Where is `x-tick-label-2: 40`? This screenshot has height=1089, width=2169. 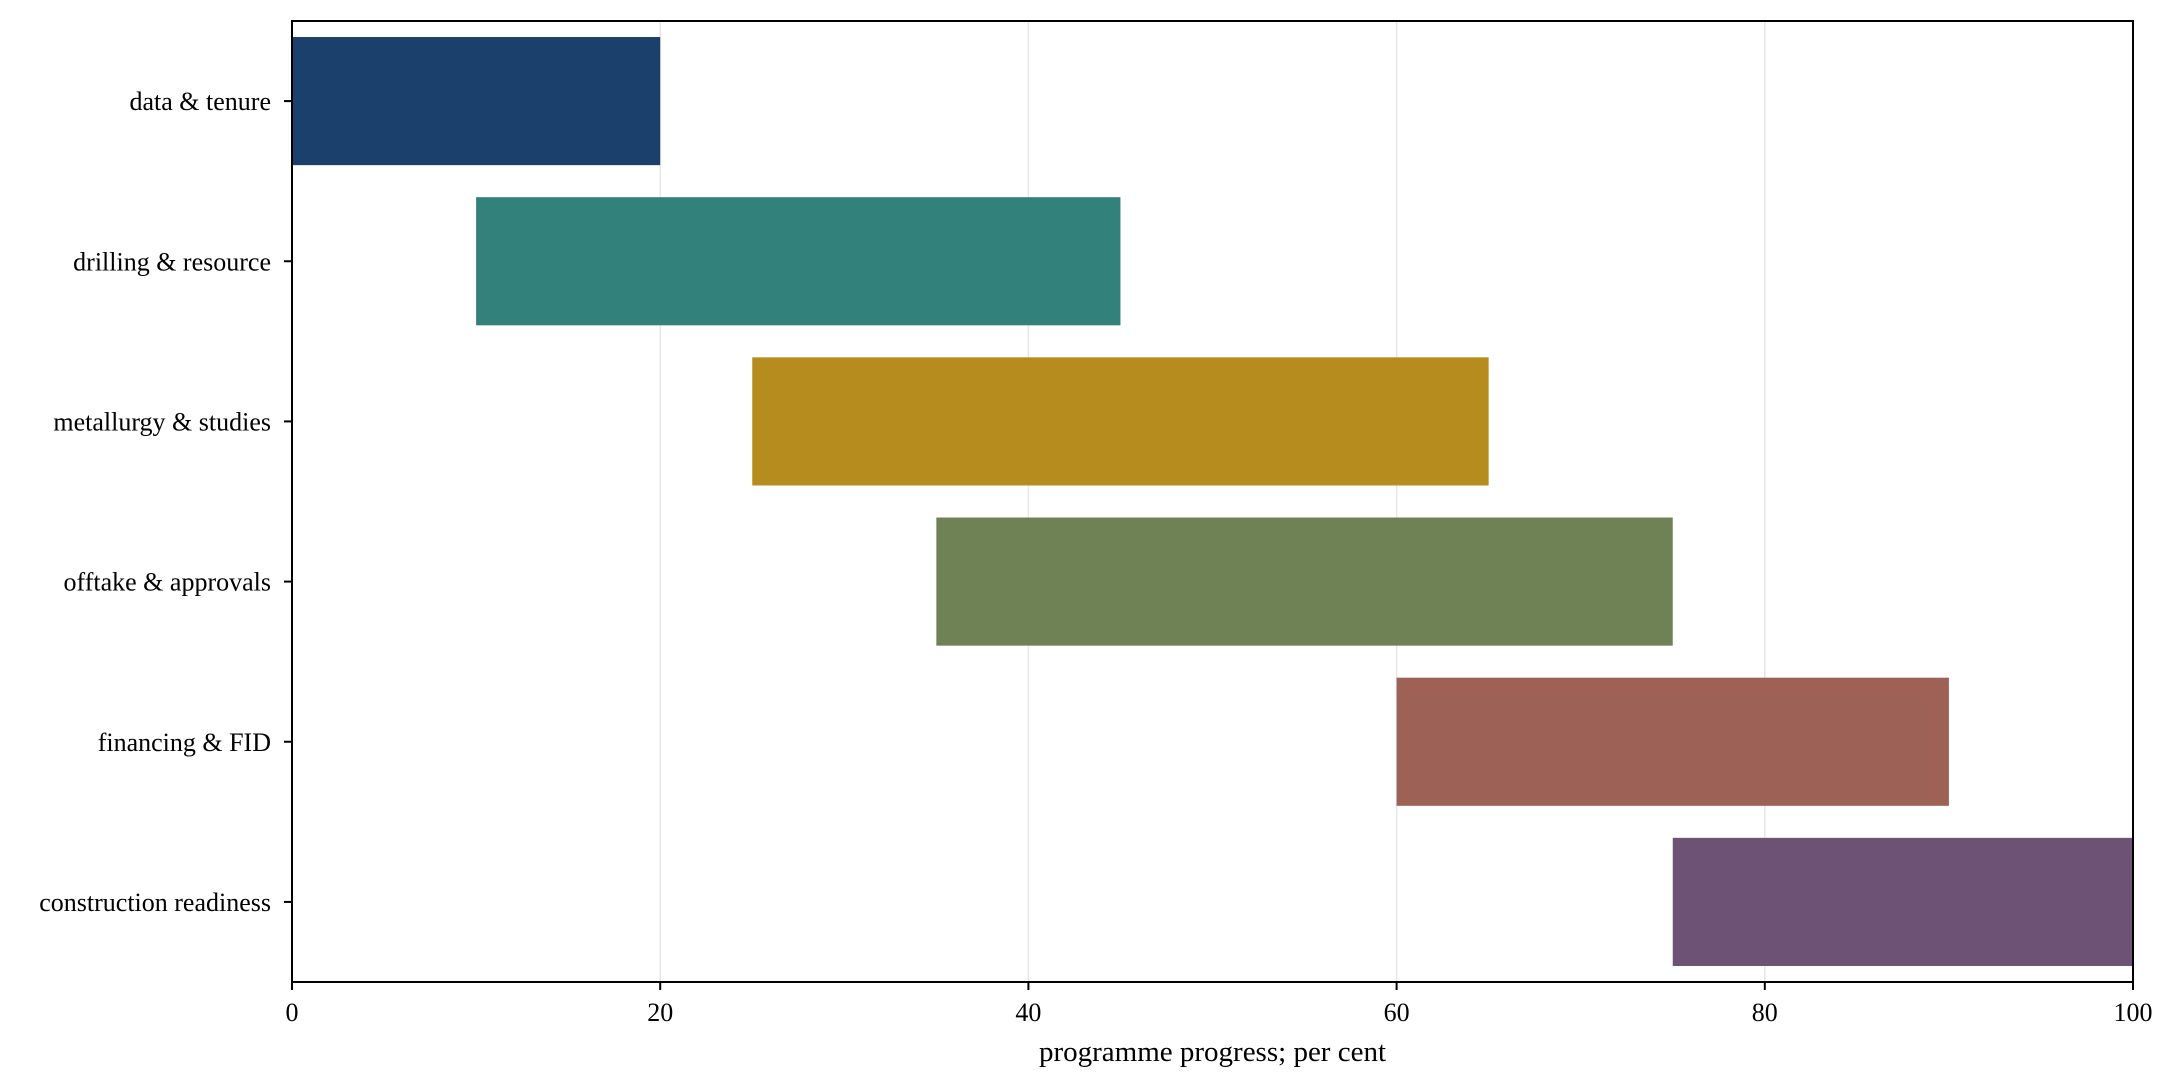
x-tick-label-2: 40 is located at coordinates (1028, 1012).